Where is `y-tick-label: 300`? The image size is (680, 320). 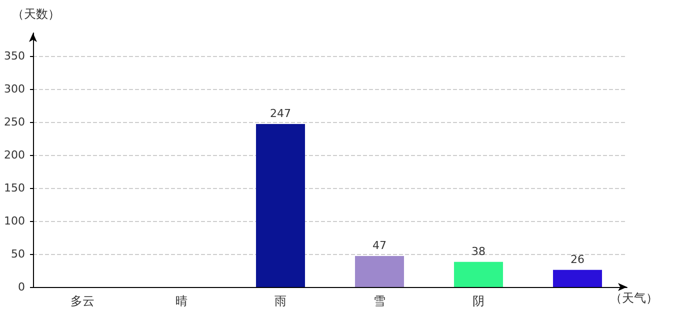
y-tick-label: 300 is located at coordinates (14, 89).